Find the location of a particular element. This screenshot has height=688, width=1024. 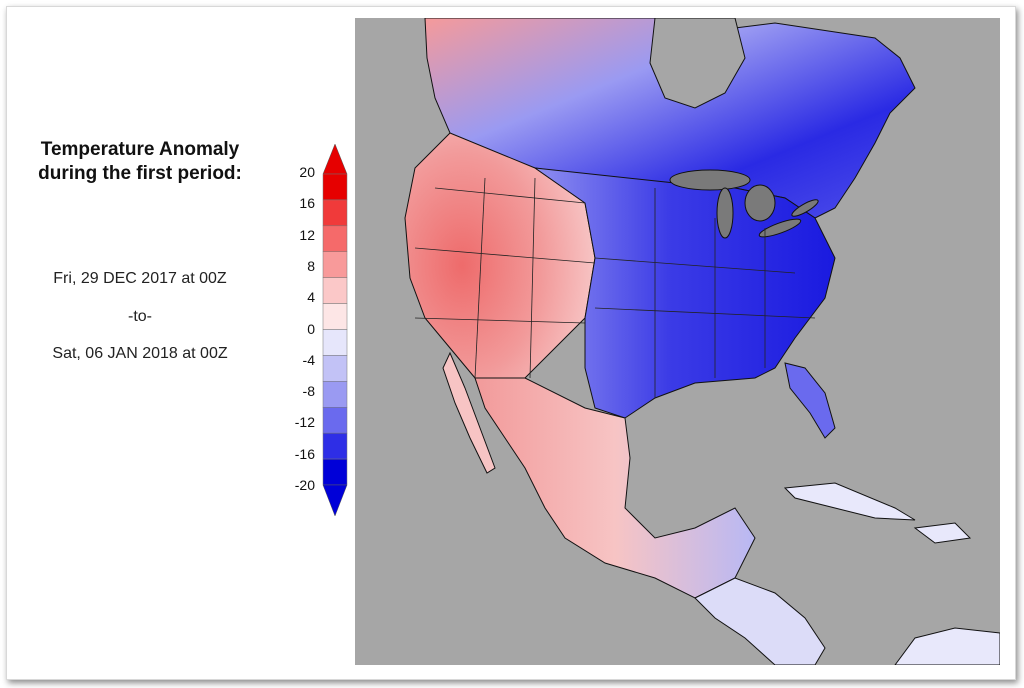

lake-erie is located at coordinates (780, 228).